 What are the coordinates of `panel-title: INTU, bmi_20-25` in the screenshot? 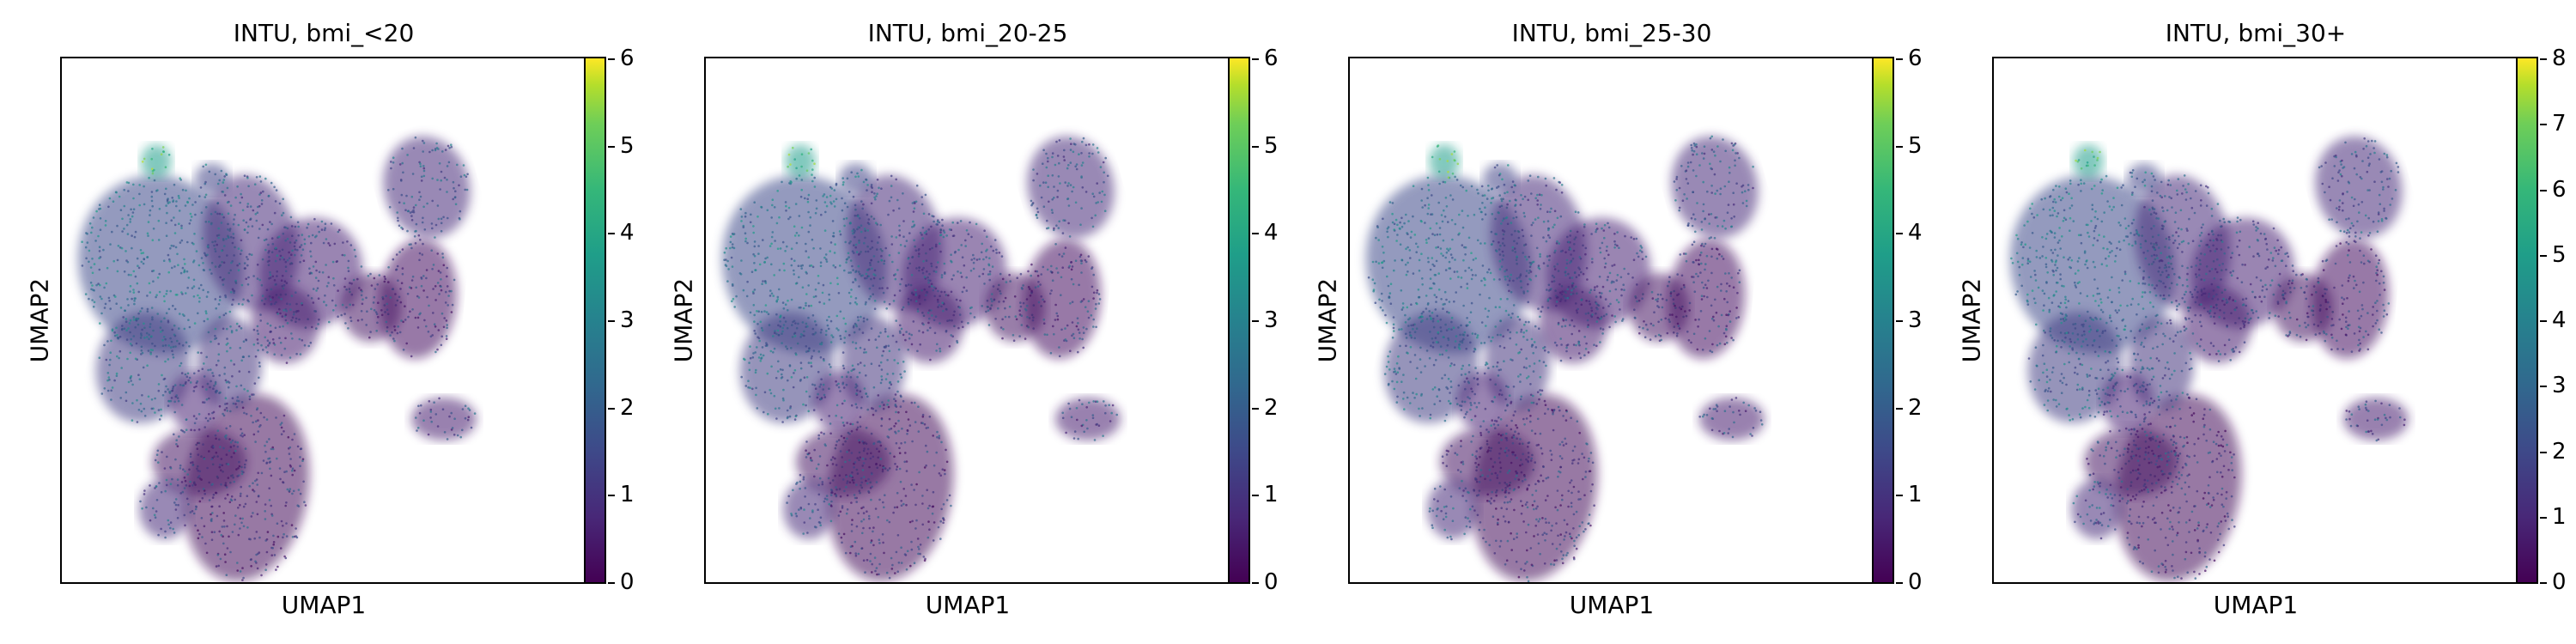 It's located at (968, 33).